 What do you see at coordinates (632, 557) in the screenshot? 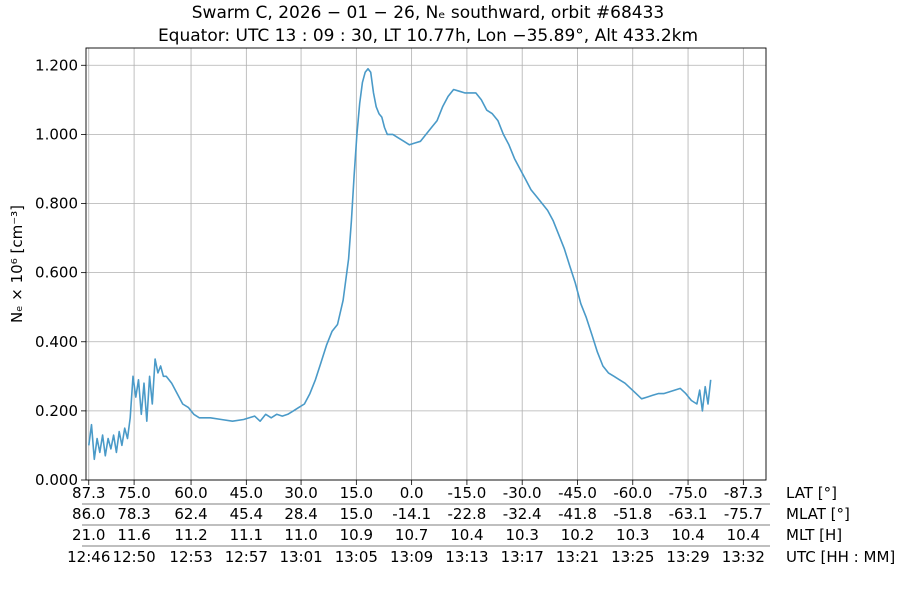
I see `x-row-label: 13:25` at bounding box center [632, 557].